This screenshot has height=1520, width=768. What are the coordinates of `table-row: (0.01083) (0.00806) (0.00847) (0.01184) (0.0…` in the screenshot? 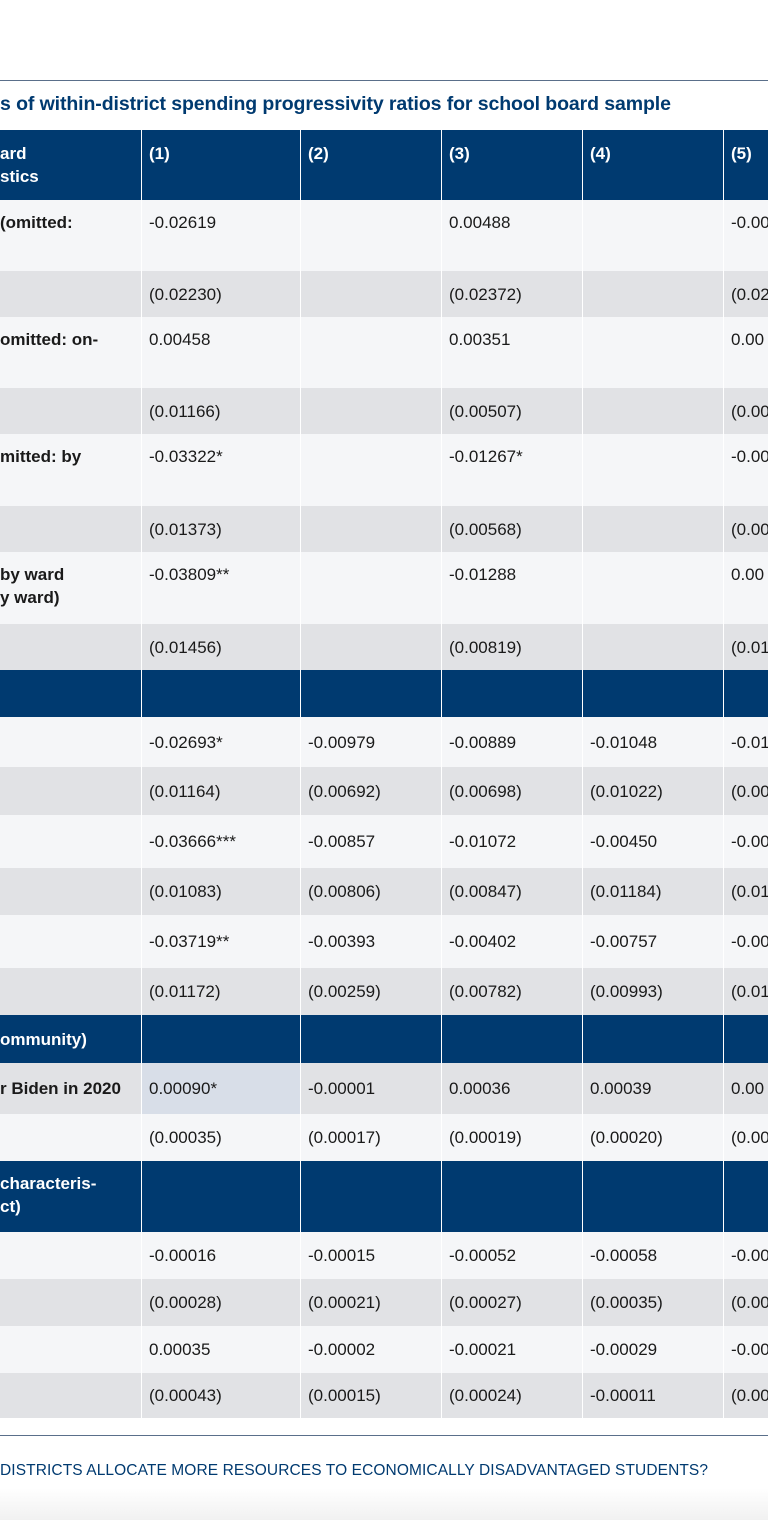 It's located at (384, 891).